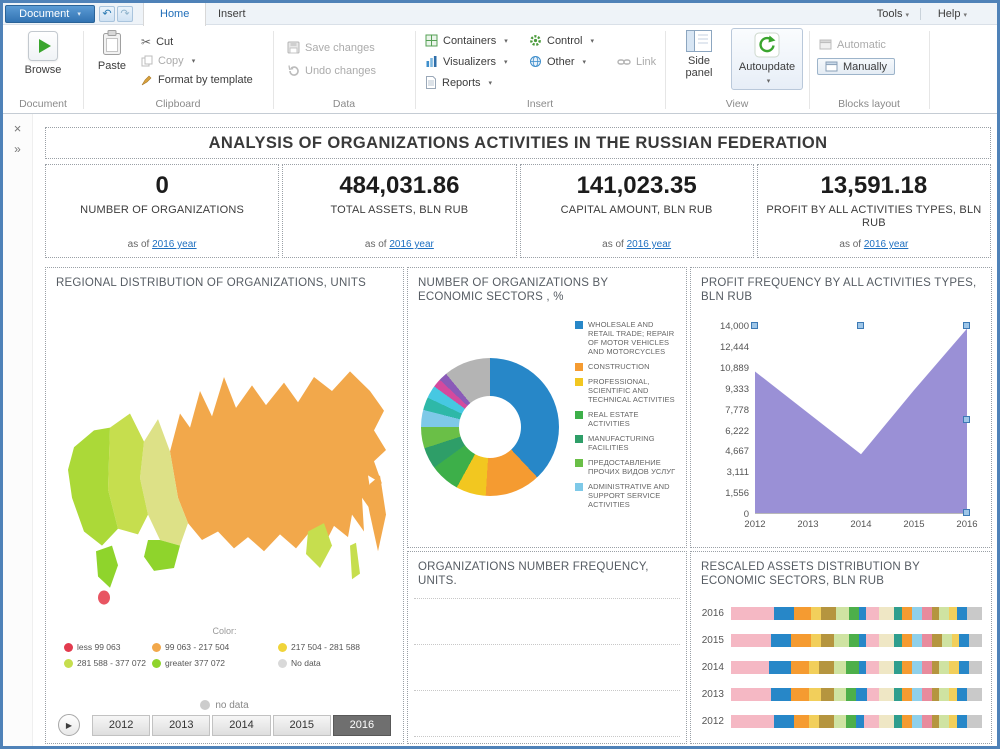 The height and width of the screenshot is (749, 1000). I want to click on map-color-label: Color:, so click(224, 631).